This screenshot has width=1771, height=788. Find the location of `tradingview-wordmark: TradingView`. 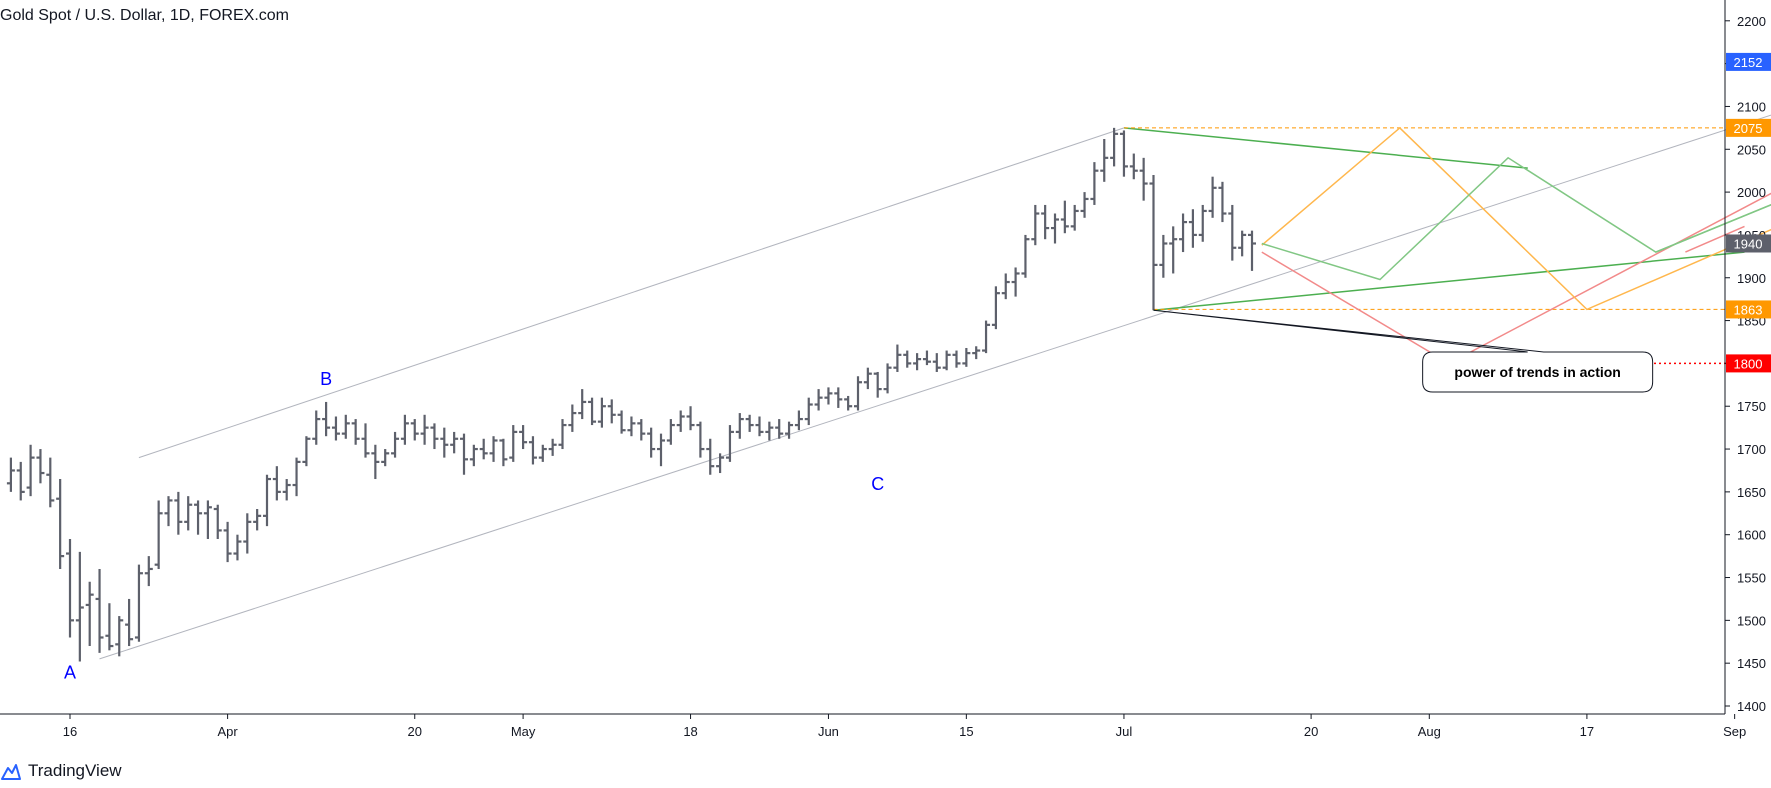

tradingview-wordmark: TradingView is located at coordinates (75, 770).